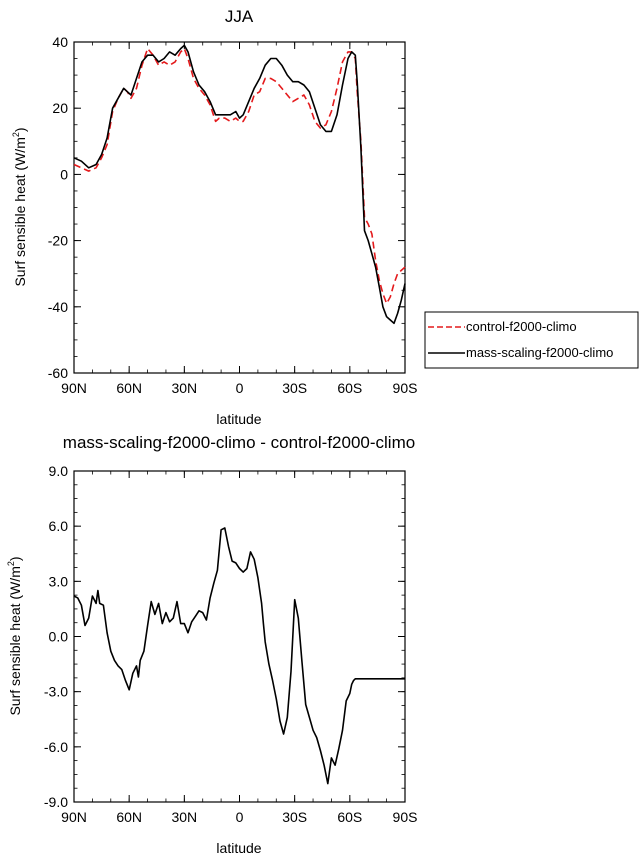 The height and width of the screenshot is (861, 644). What do you see at coordinates (539, 352) in the screenshot?
I see `legend-label-mass-scaling: mass-scaling-f2000-climo` at bounding box center [539, 352].